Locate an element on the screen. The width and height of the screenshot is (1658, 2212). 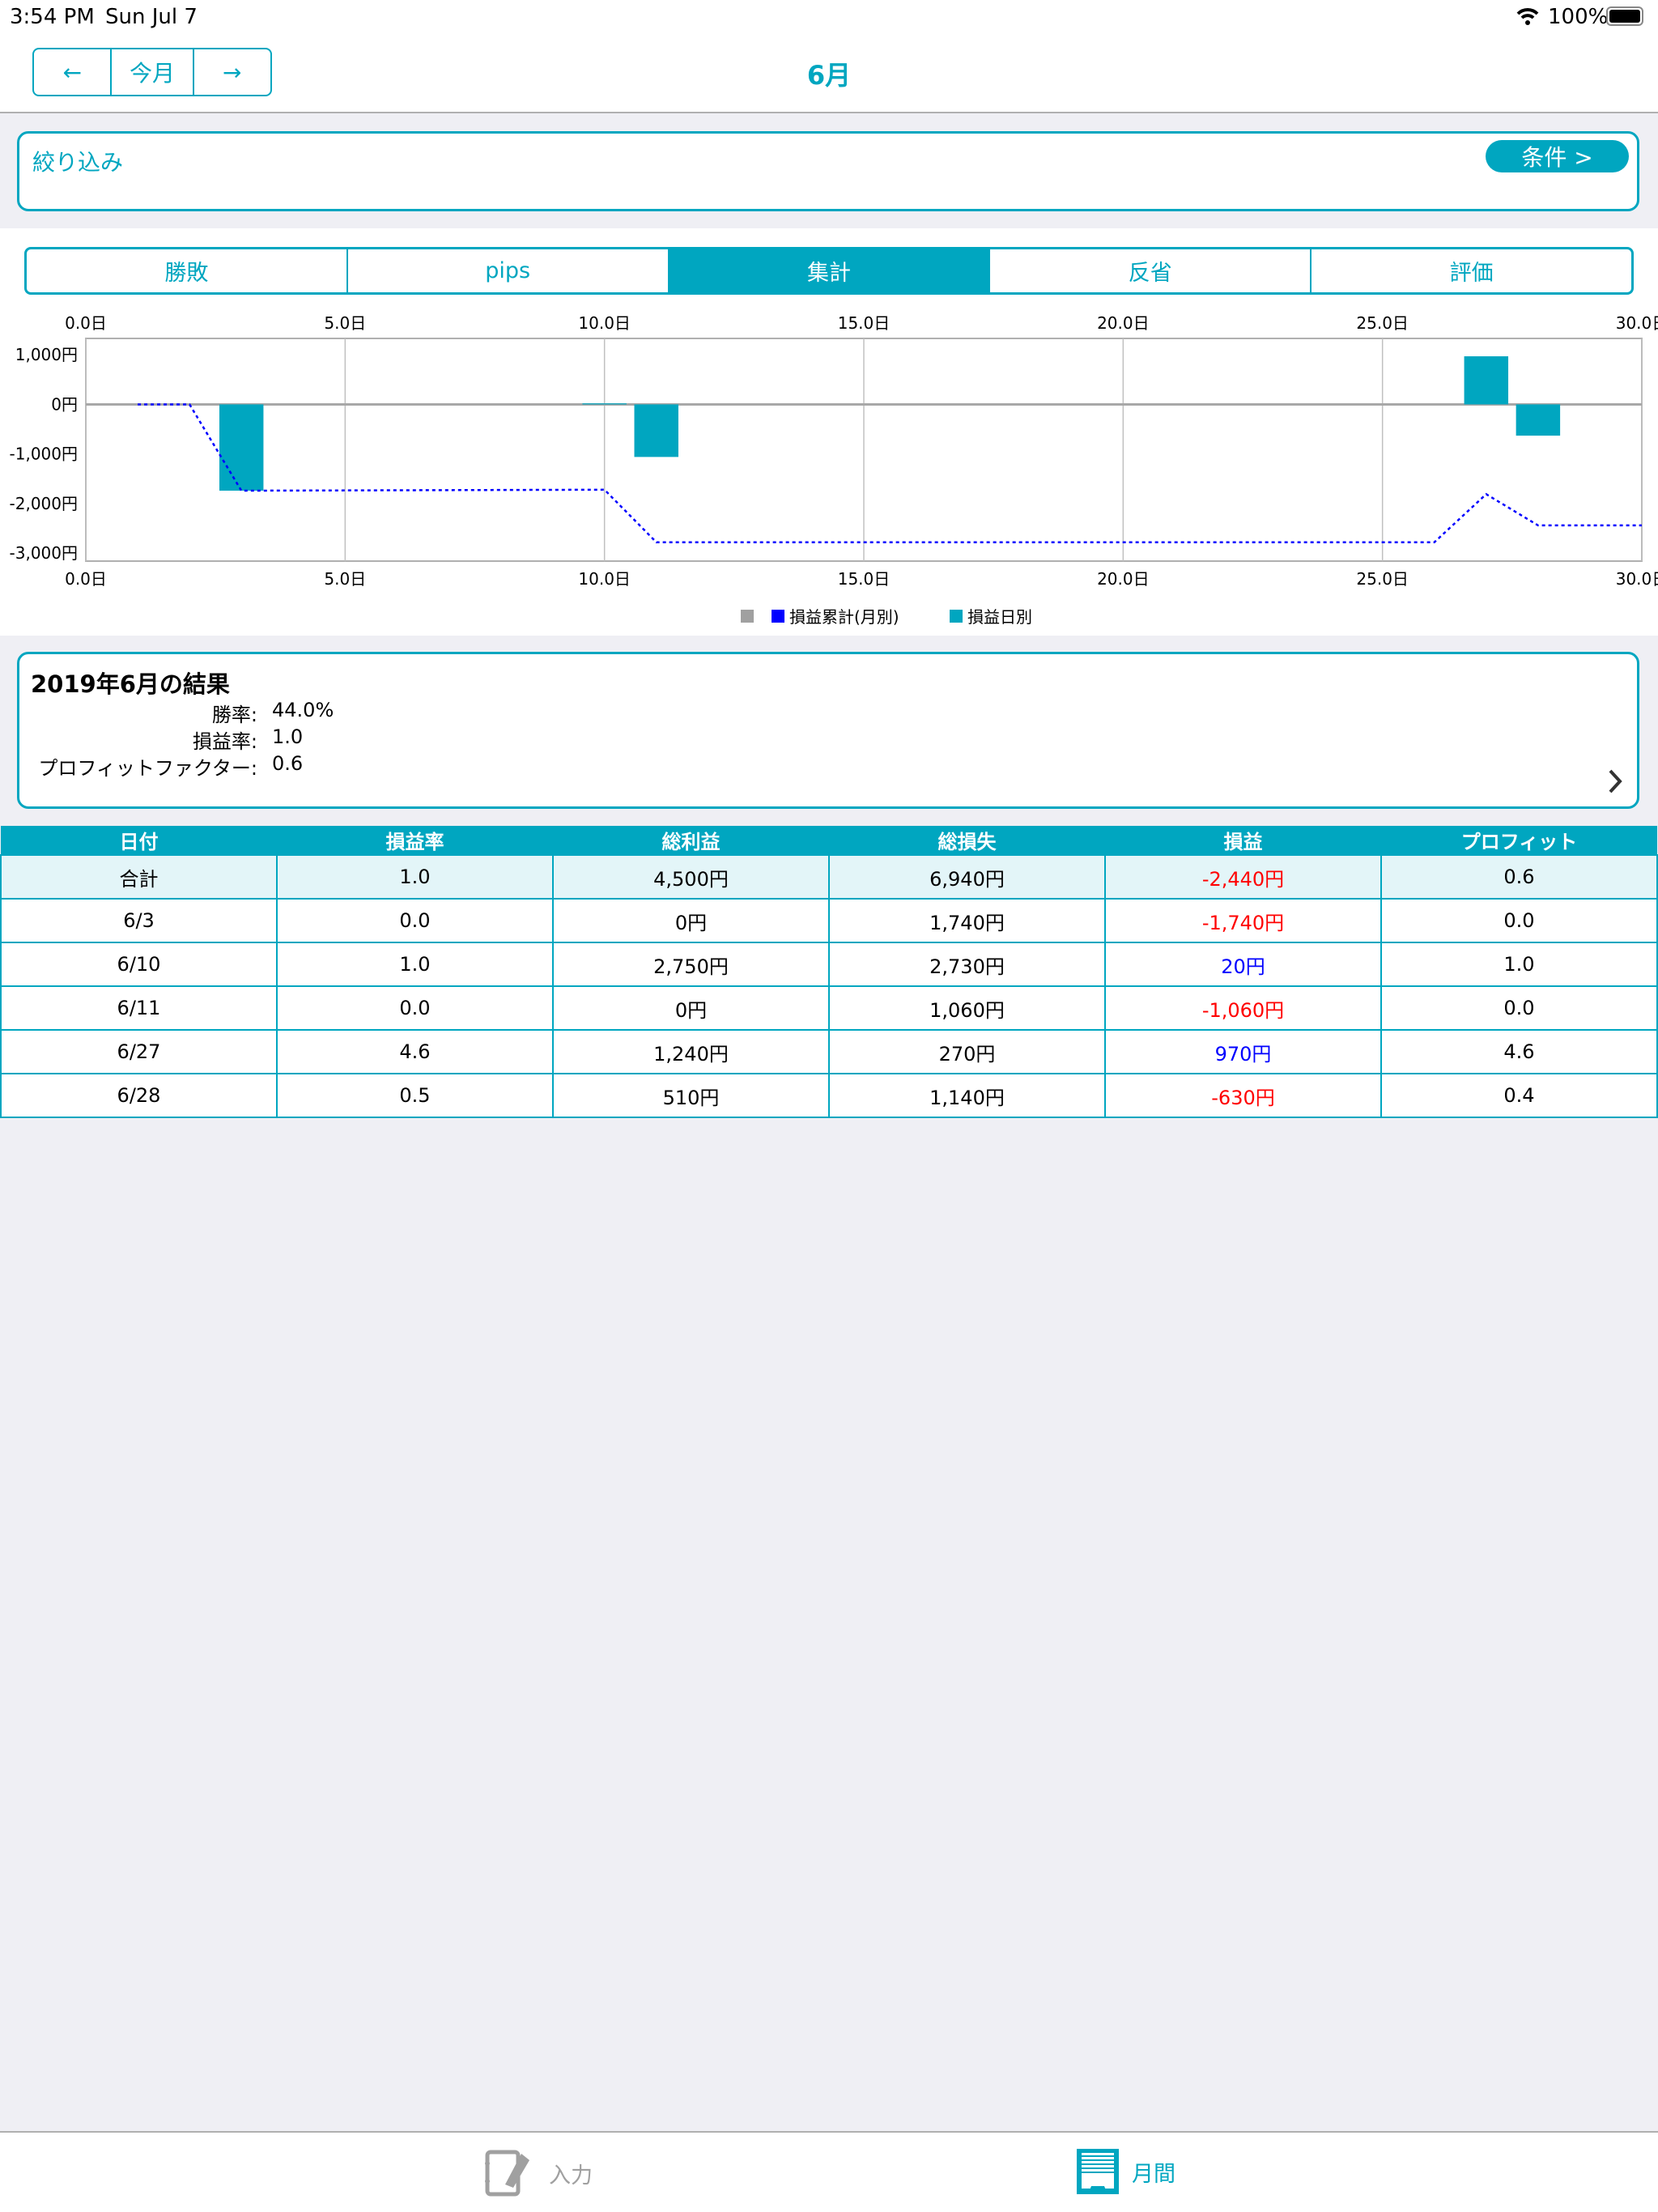
x-tick-label-top: 30.0日 is located at coordinates (1637, 323).